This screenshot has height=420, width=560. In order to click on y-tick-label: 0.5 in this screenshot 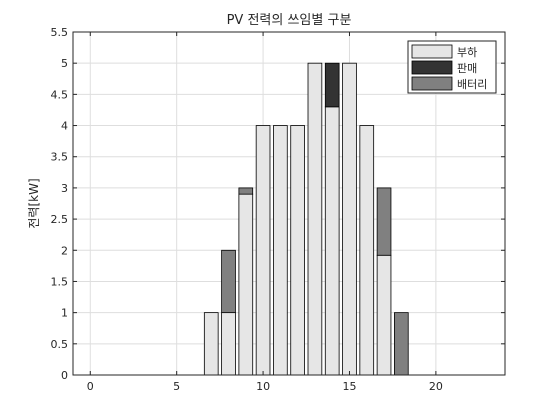, I will do `click(60, 344)`.